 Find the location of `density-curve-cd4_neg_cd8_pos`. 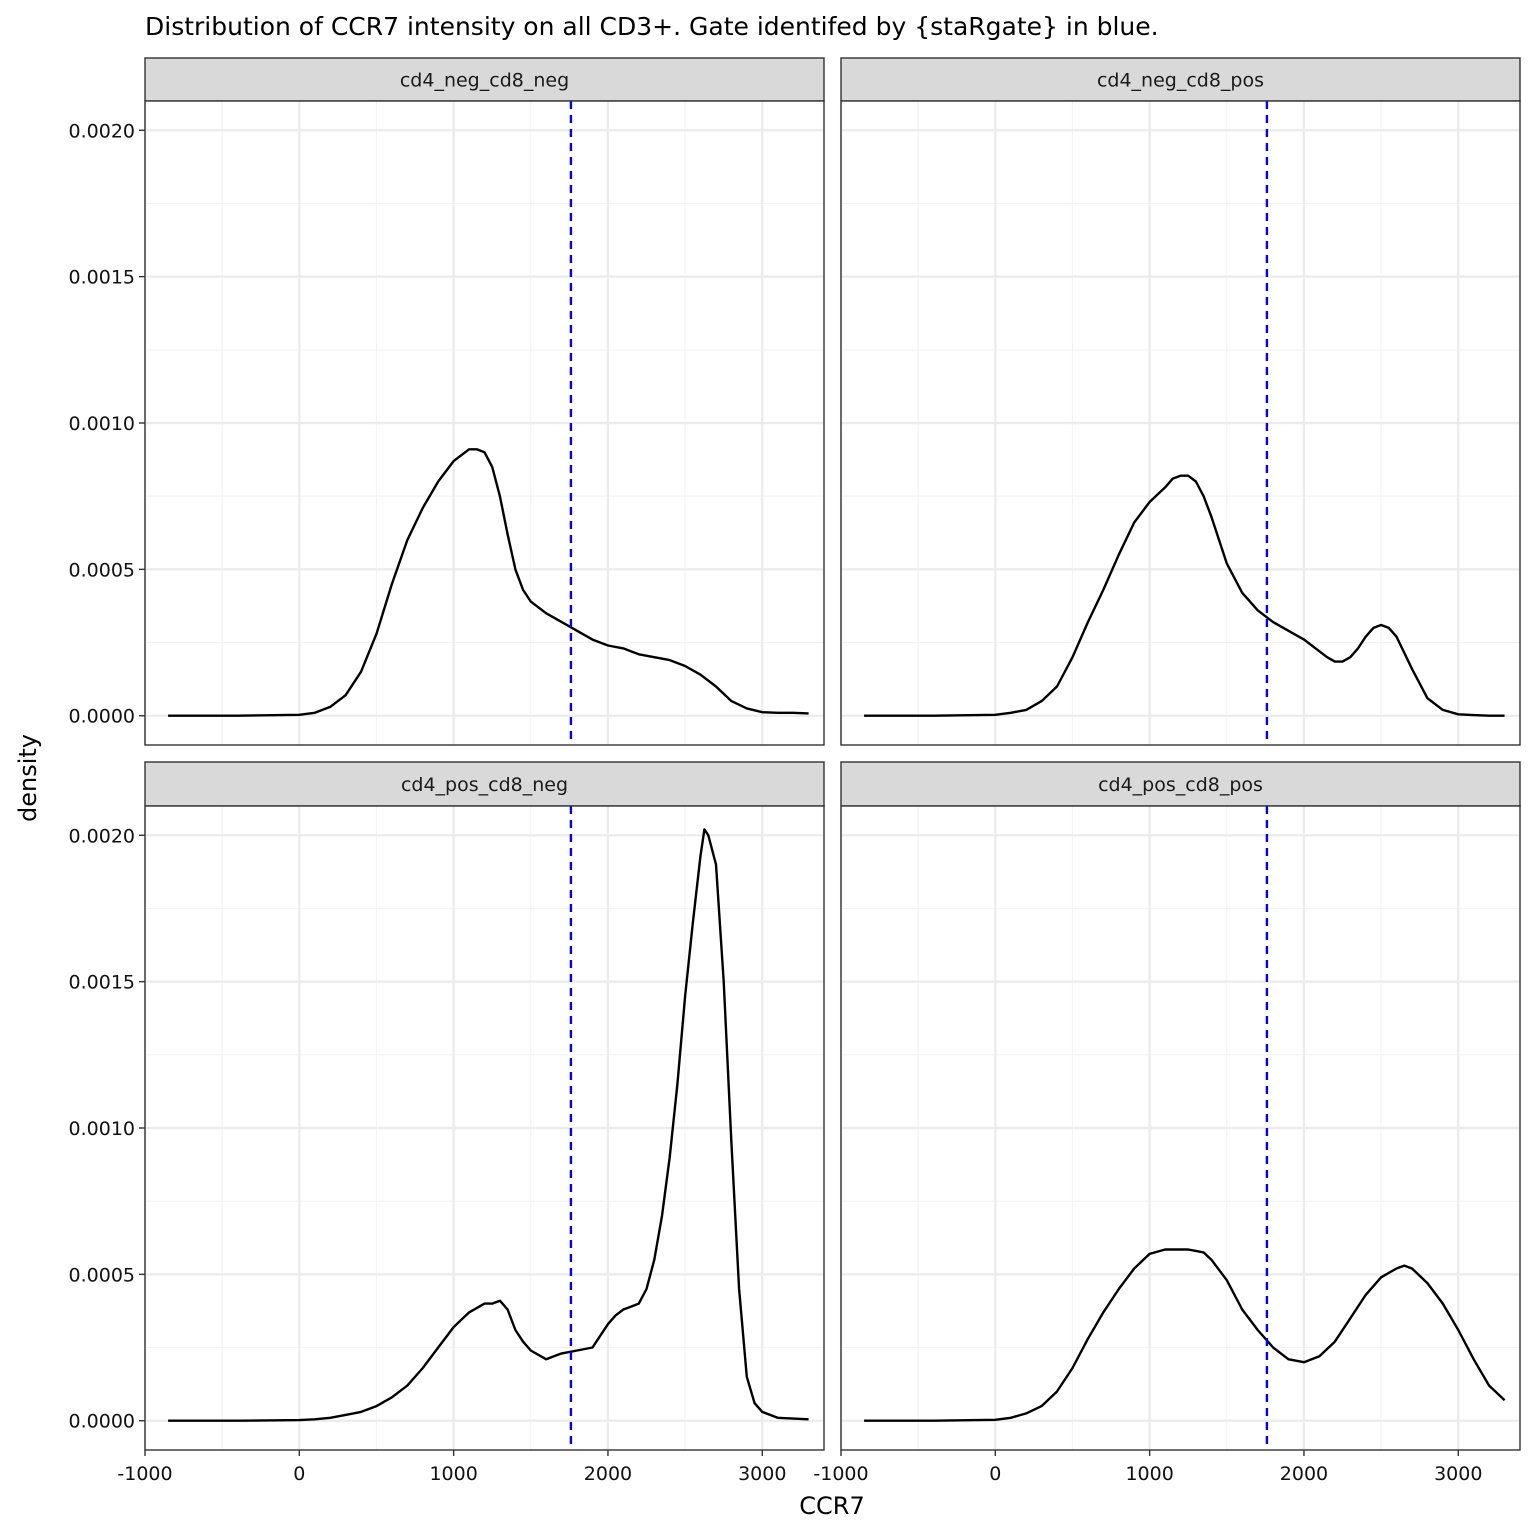

density-curve-cd4_neg_cd8_pos is located at coordinates (1184, 595).